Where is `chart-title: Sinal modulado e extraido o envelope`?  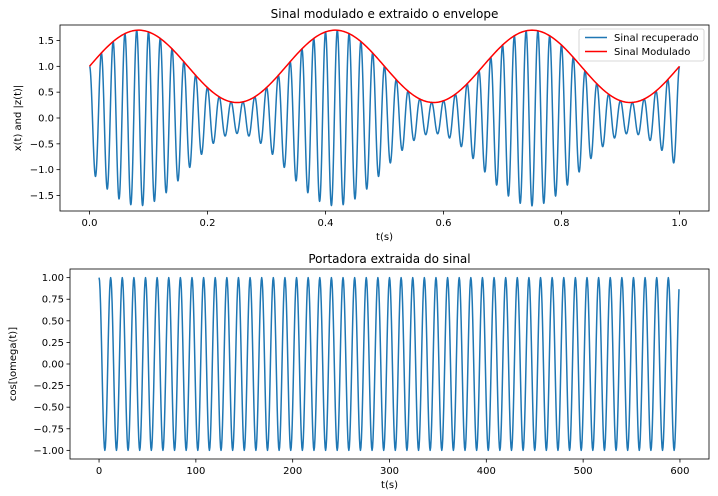 chart-title: Sinal modulado e extraido o envelope is located at coordinates (385, 14).